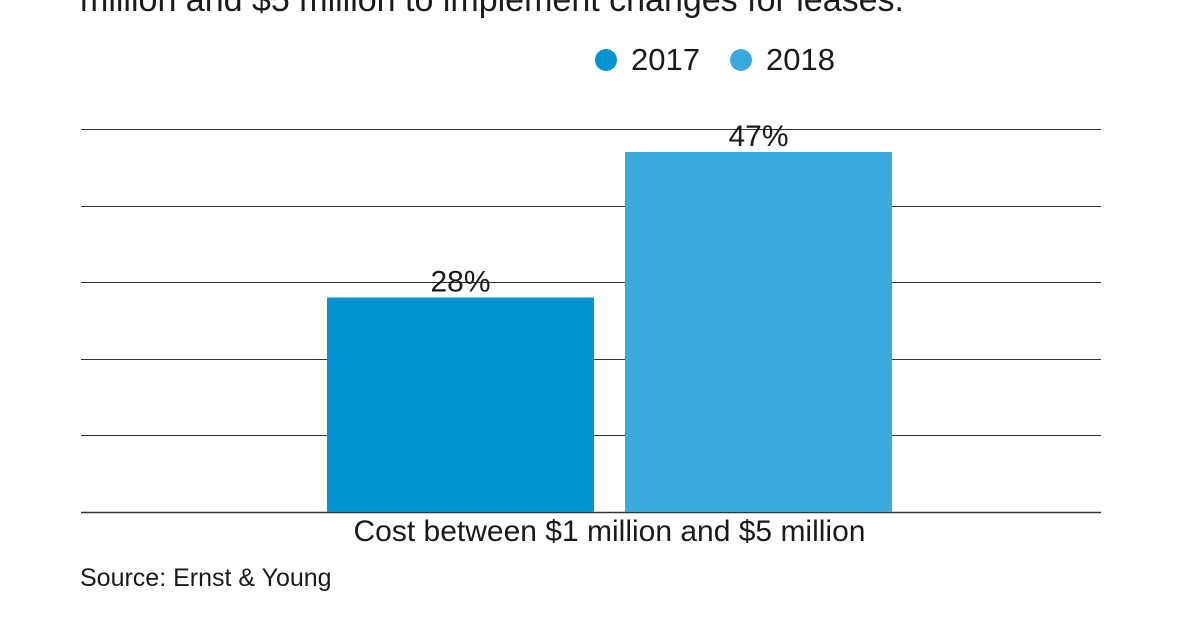 The image size is (1200, 630). I want to click on bar-2017, so click(460, 404).